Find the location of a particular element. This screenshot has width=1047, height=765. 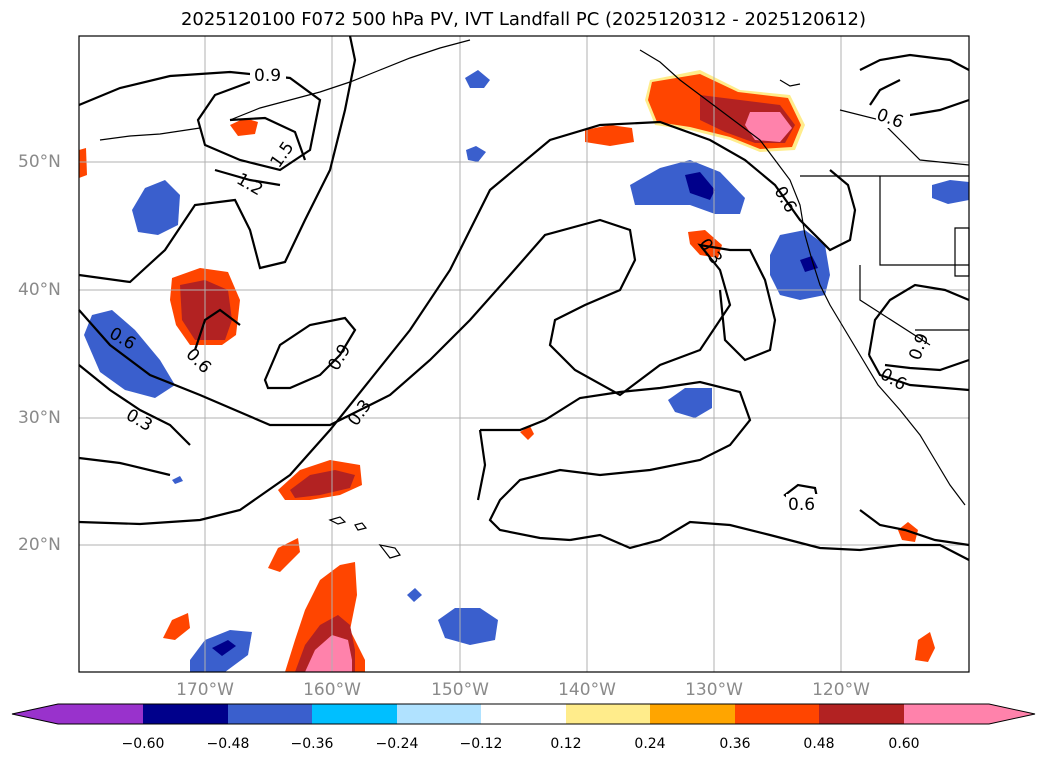

colorbar is located at coordinates (523, 714).